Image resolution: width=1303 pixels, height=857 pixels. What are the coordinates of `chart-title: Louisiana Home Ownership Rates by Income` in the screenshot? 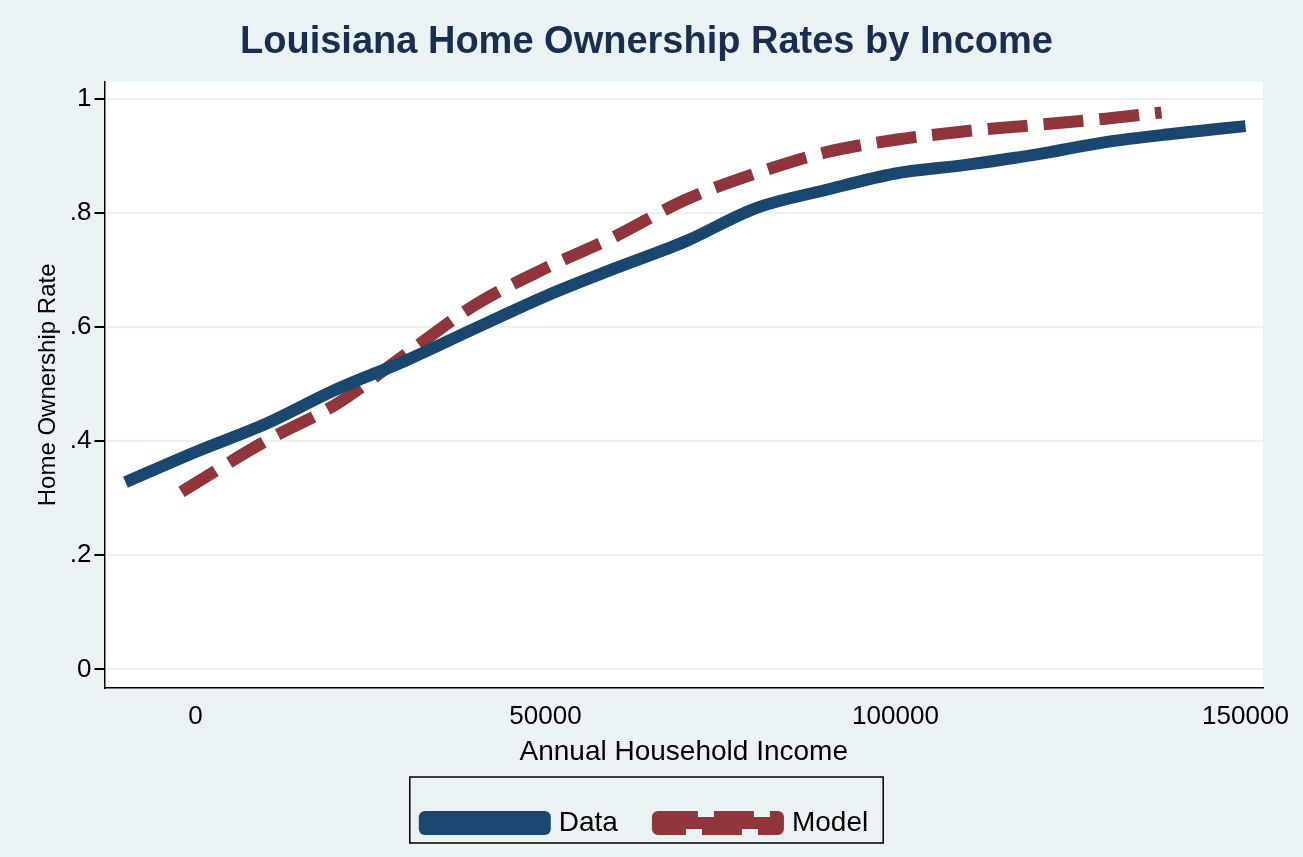 It's located at (646, 40).